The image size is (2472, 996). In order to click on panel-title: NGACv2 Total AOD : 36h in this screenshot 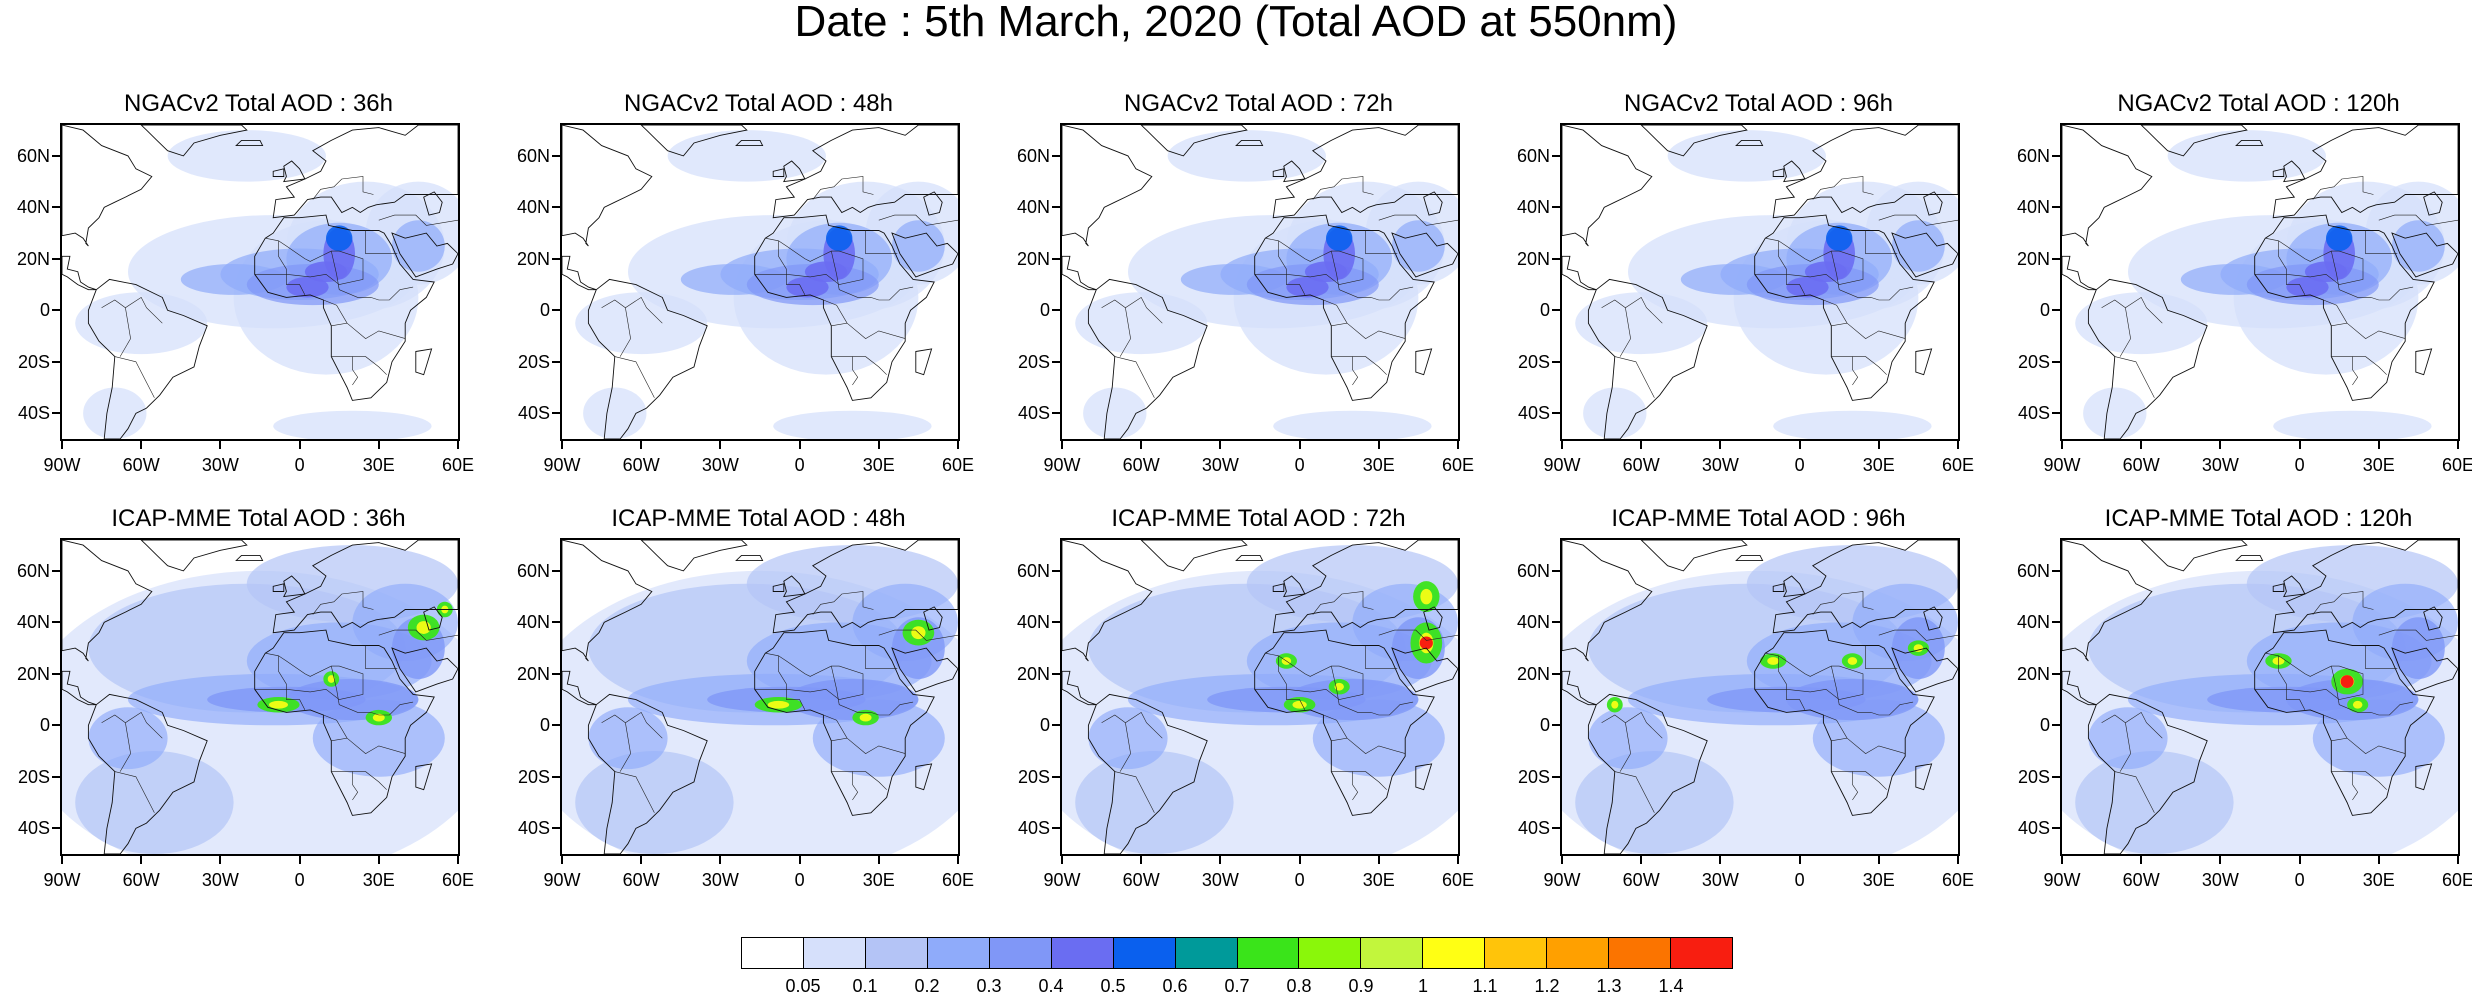, I will do `click(258, 103)`.